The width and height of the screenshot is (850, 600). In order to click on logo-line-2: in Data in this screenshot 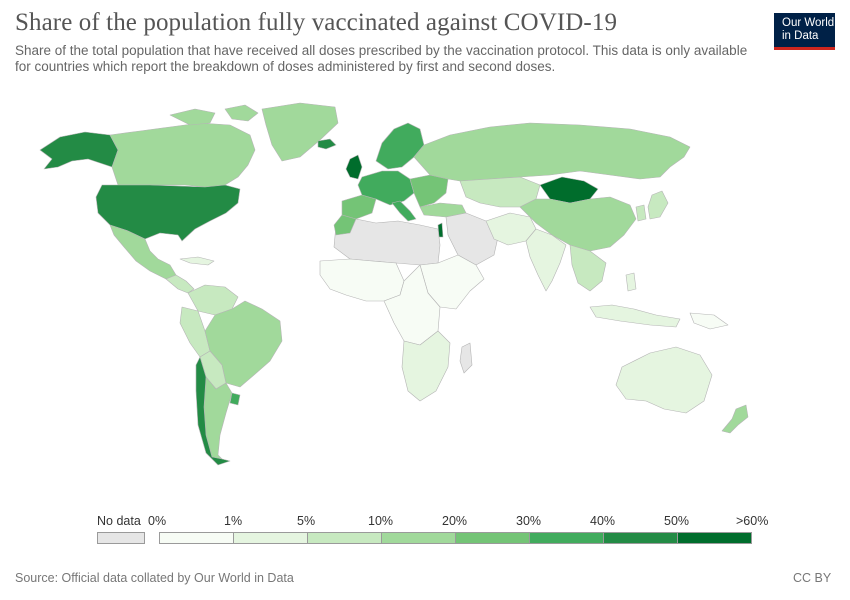, I will do `click(800, 36)`.